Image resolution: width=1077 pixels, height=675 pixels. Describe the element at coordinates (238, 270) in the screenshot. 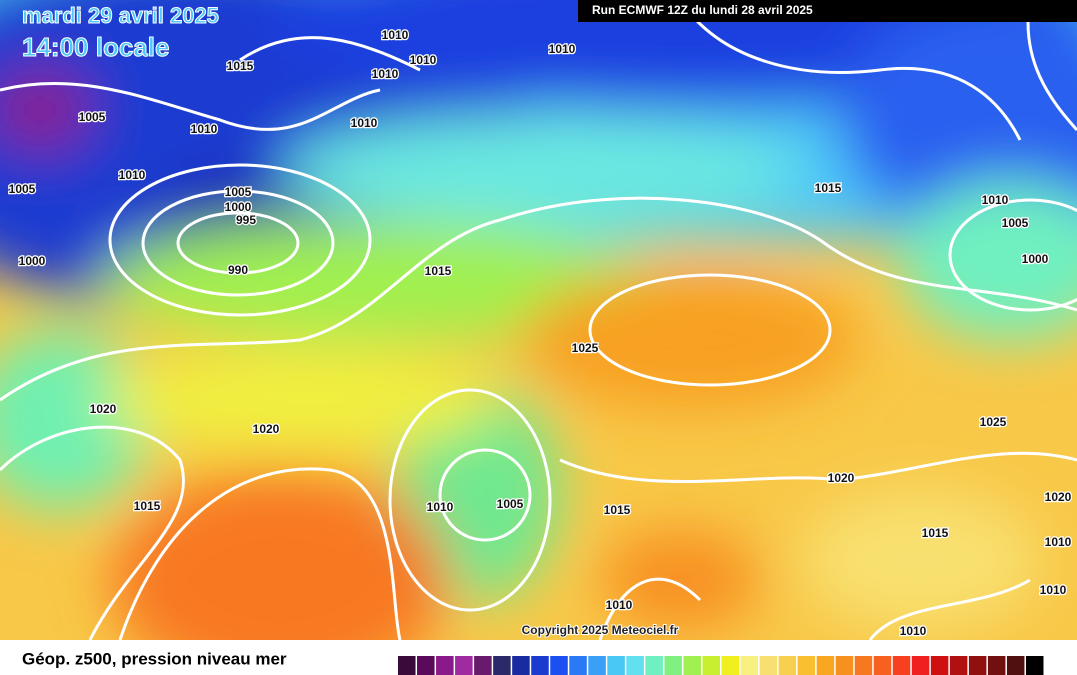

I see `isobar-label: 990` at that location.